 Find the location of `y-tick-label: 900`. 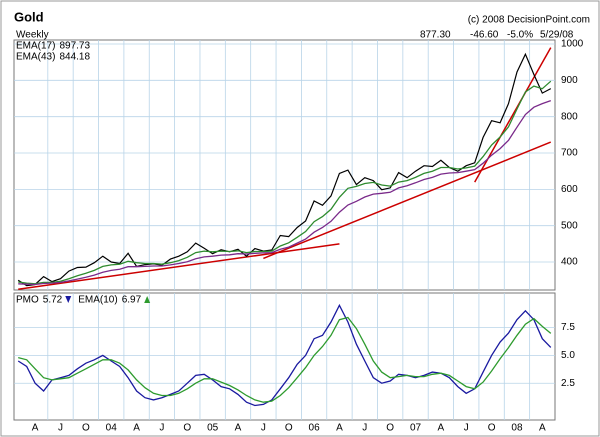

y-tick-label: 900 is located at coordinates (569, 80).